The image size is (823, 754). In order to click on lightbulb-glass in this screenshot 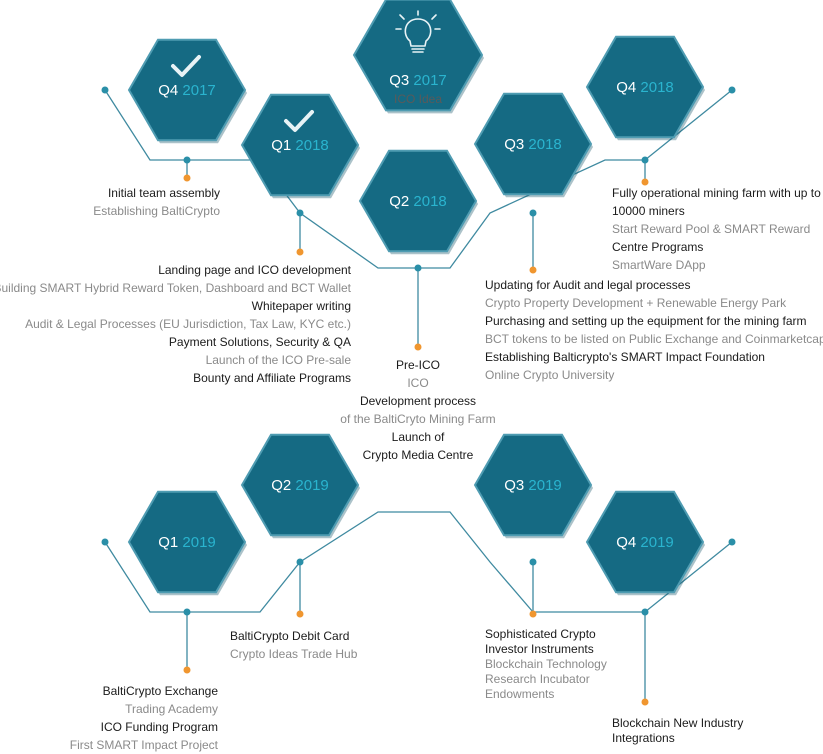, I will do `click(418, 32)`.